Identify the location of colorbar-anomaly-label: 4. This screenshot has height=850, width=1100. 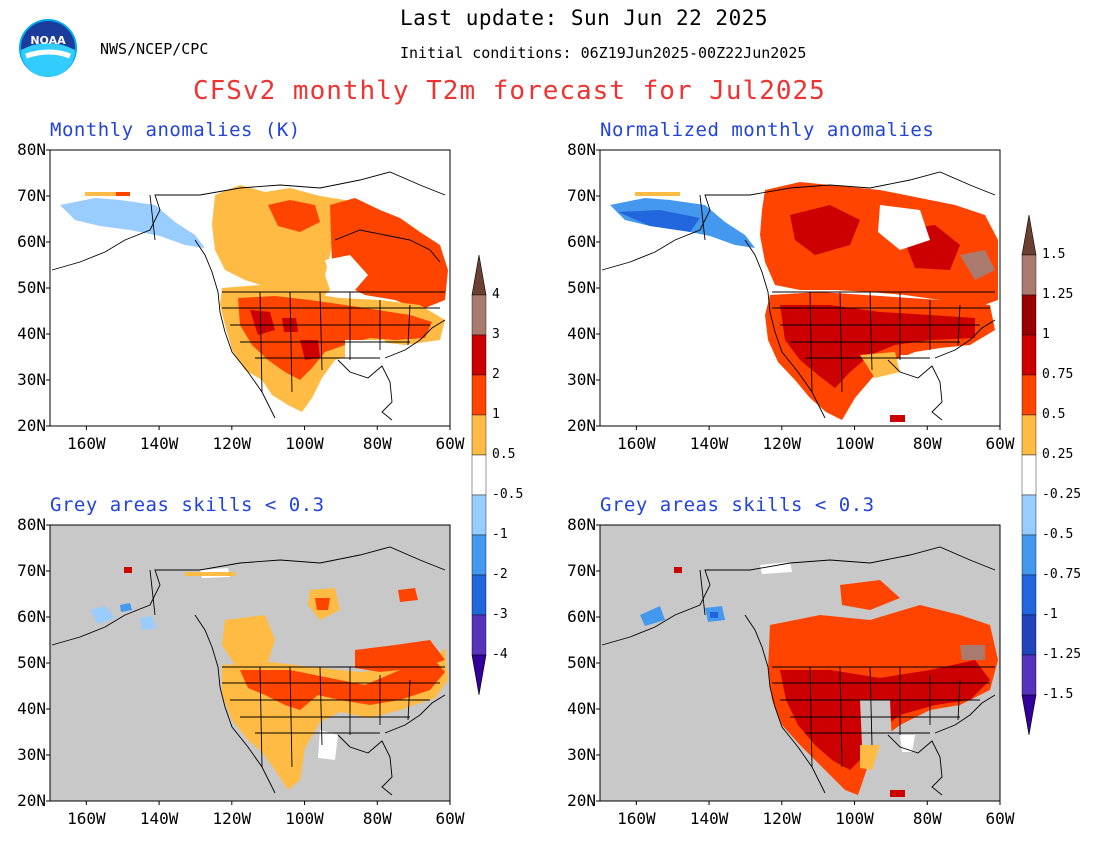
(496, 294).